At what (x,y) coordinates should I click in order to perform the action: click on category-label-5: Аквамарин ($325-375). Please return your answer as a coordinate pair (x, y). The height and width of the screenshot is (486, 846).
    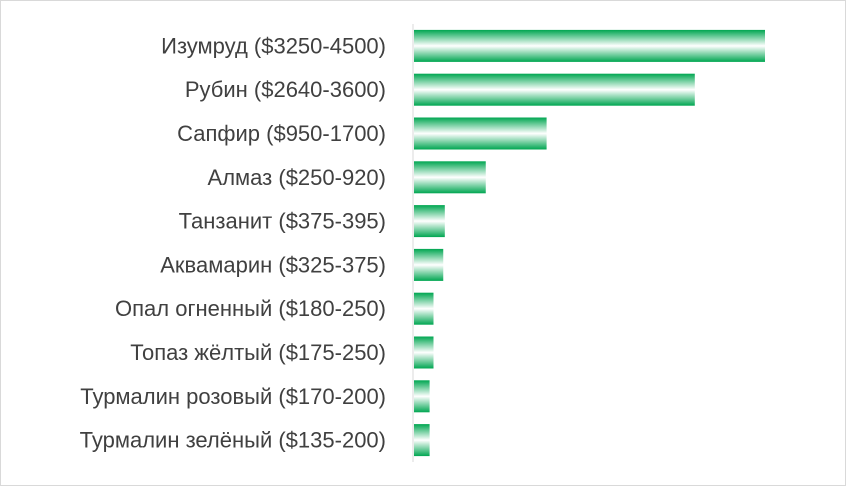
    Looking at the image, I should click on (273, 264).